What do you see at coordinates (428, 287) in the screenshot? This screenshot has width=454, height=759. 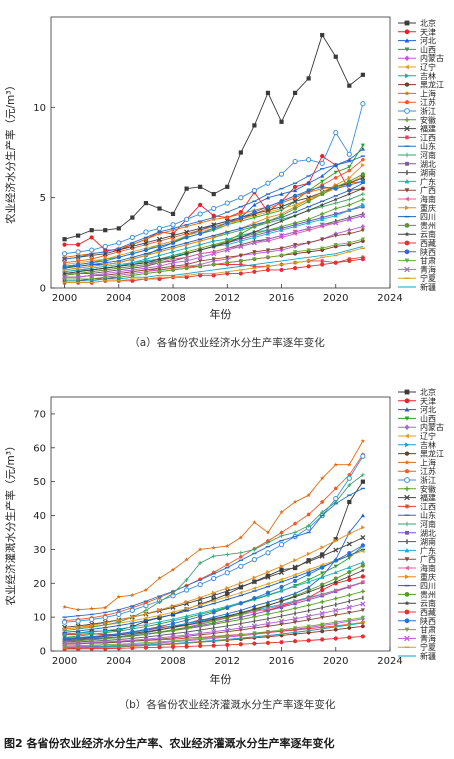 I see `legend-label: 新疆` at bounding box center [428, 287].